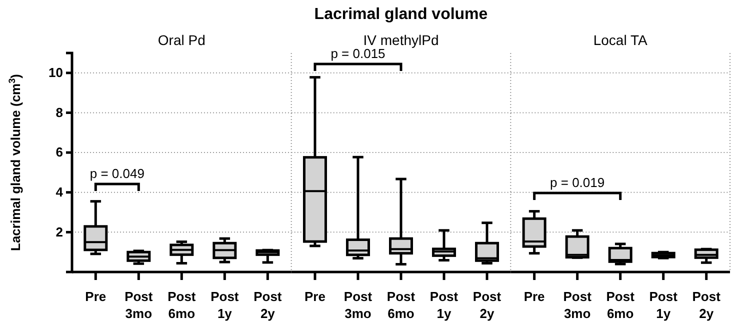 This screenshot has width=733, height=324. Describe the element at coordinates (577, 182) in the screenshot. I see `annotation: p = 0.019` at that location.